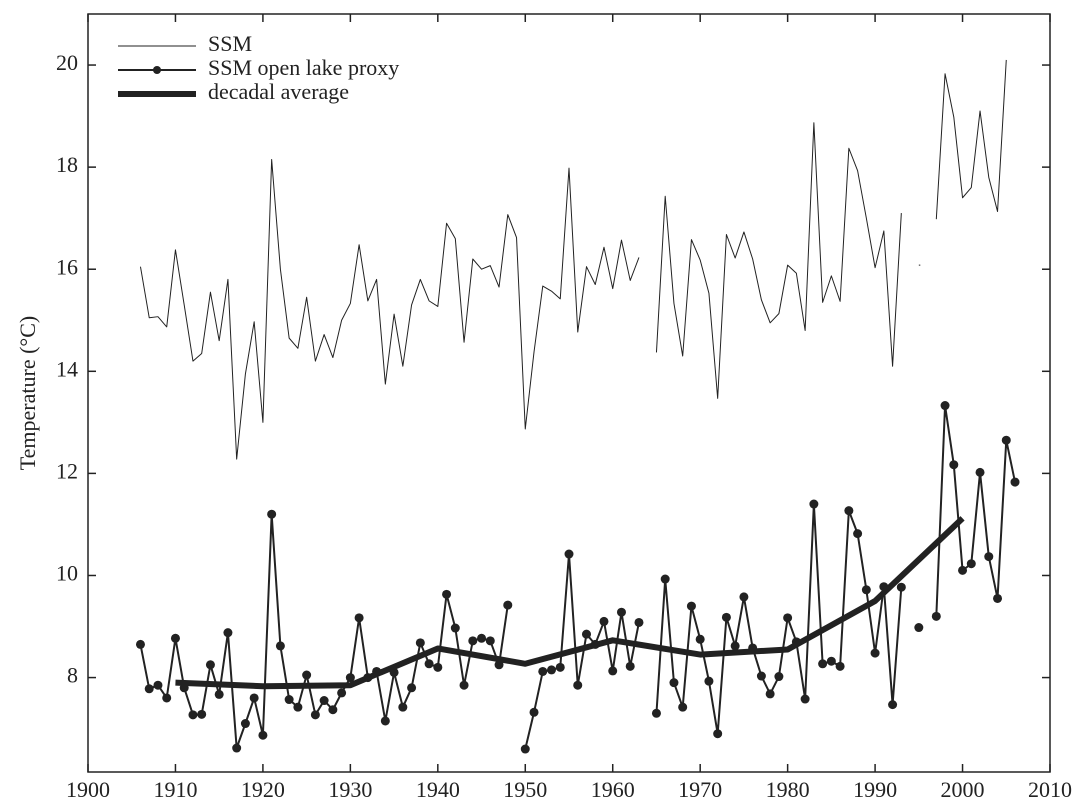 This screenshot has width=1078, height=809. What do you see at coordinates (67, 470) in the screenshot?
I see `y-tick-label: 12` at bounding box center [67, 470].